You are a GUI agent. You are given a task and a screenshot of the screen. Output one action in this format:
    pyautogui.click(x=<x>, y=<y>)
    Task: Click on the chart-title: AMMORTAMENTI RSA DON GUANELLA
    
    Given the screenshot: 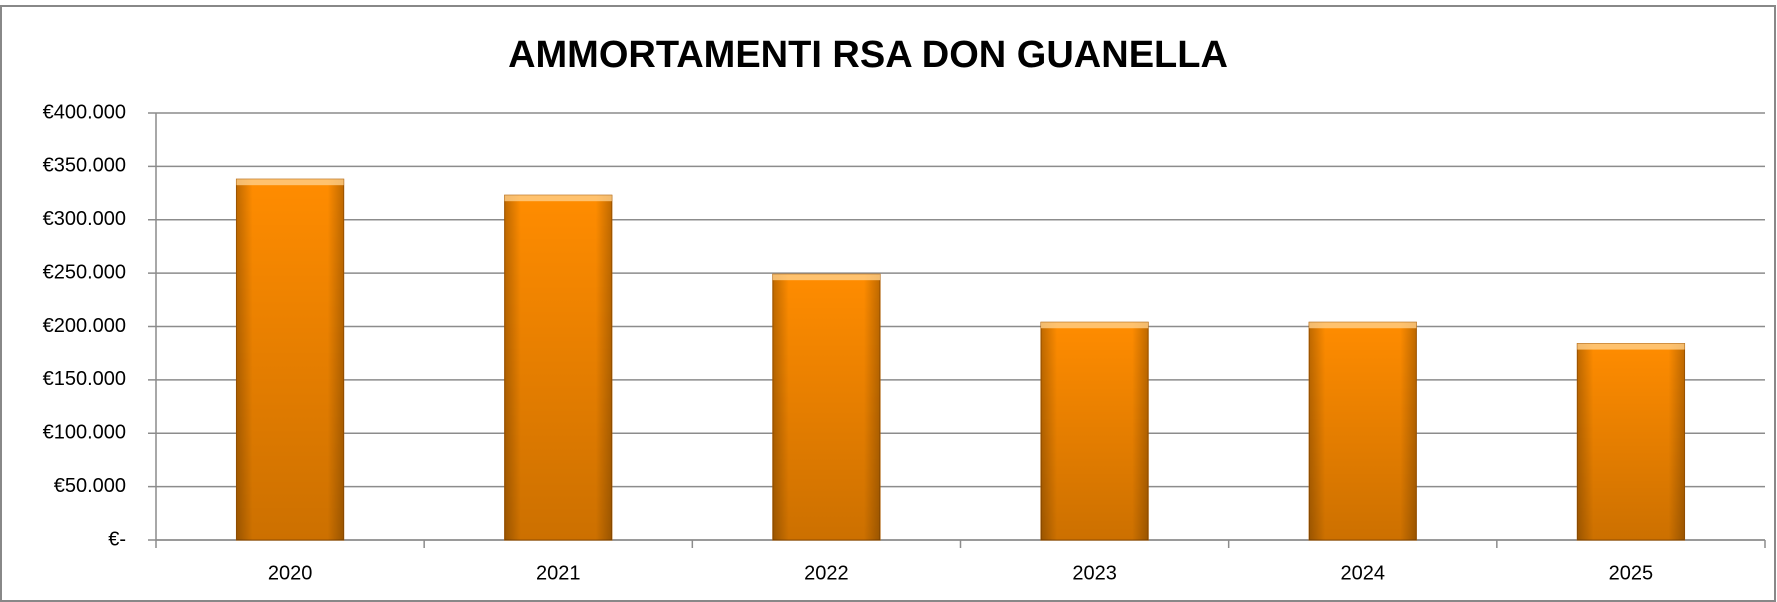 What is the action you would take?
    pyautogui.click(x=868, y=55)
    